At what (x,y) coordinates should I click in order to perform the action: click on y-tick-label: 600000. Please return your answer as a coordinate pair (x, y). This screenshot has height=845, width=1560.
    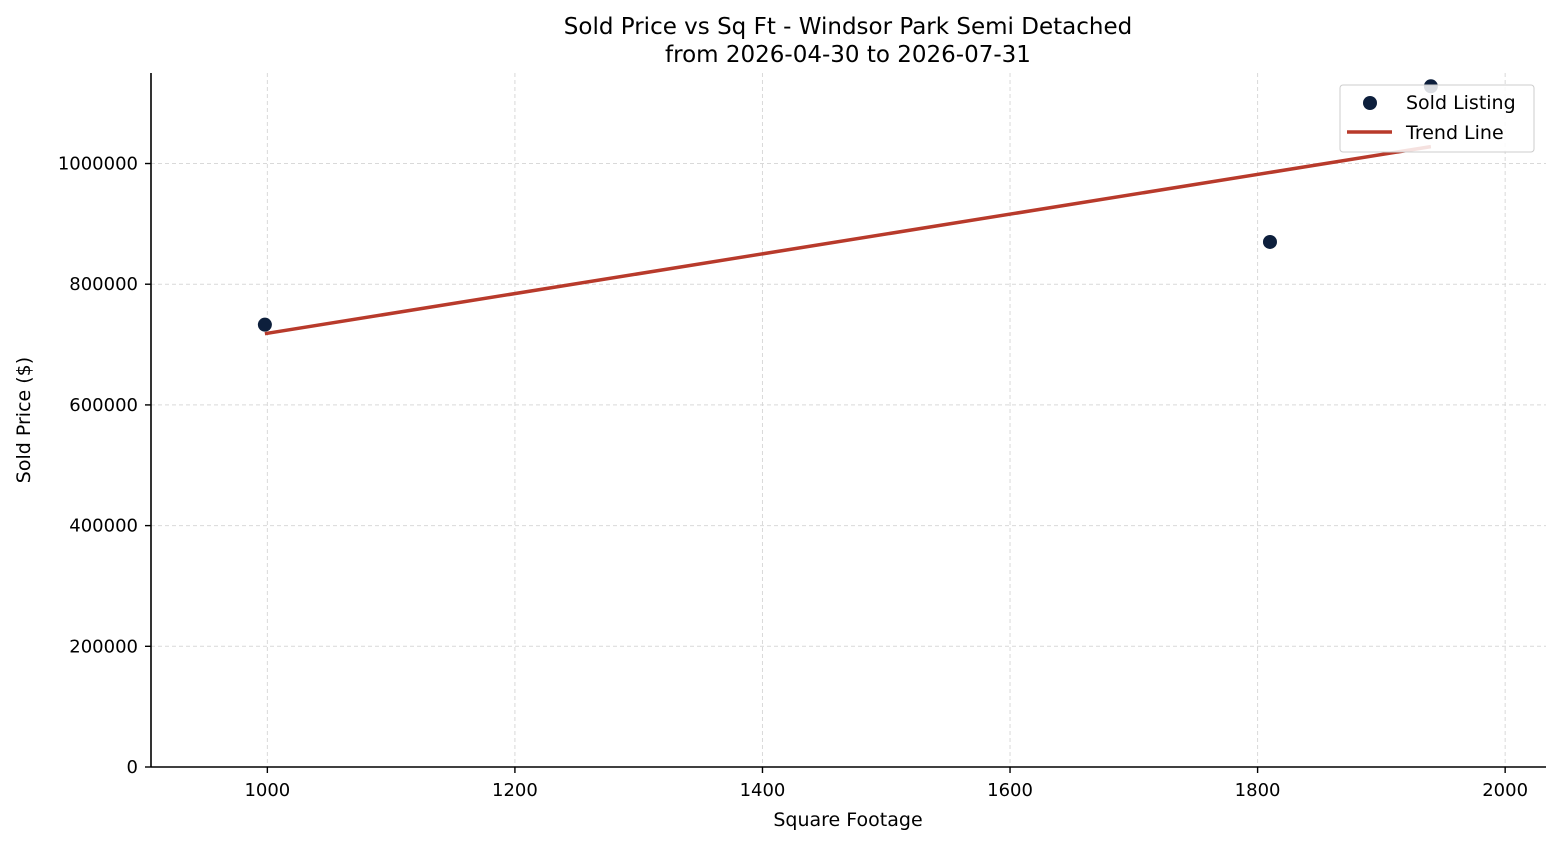
    Looking at the image, I should click on (103, 405).